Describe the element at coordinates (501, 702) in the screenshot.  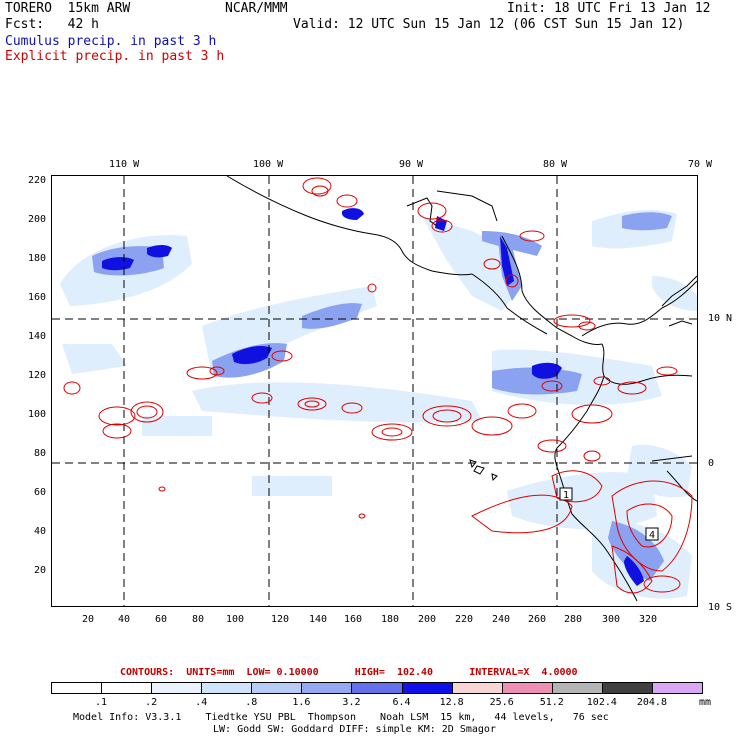
I see `colorbar-label: 25.6` at that location.